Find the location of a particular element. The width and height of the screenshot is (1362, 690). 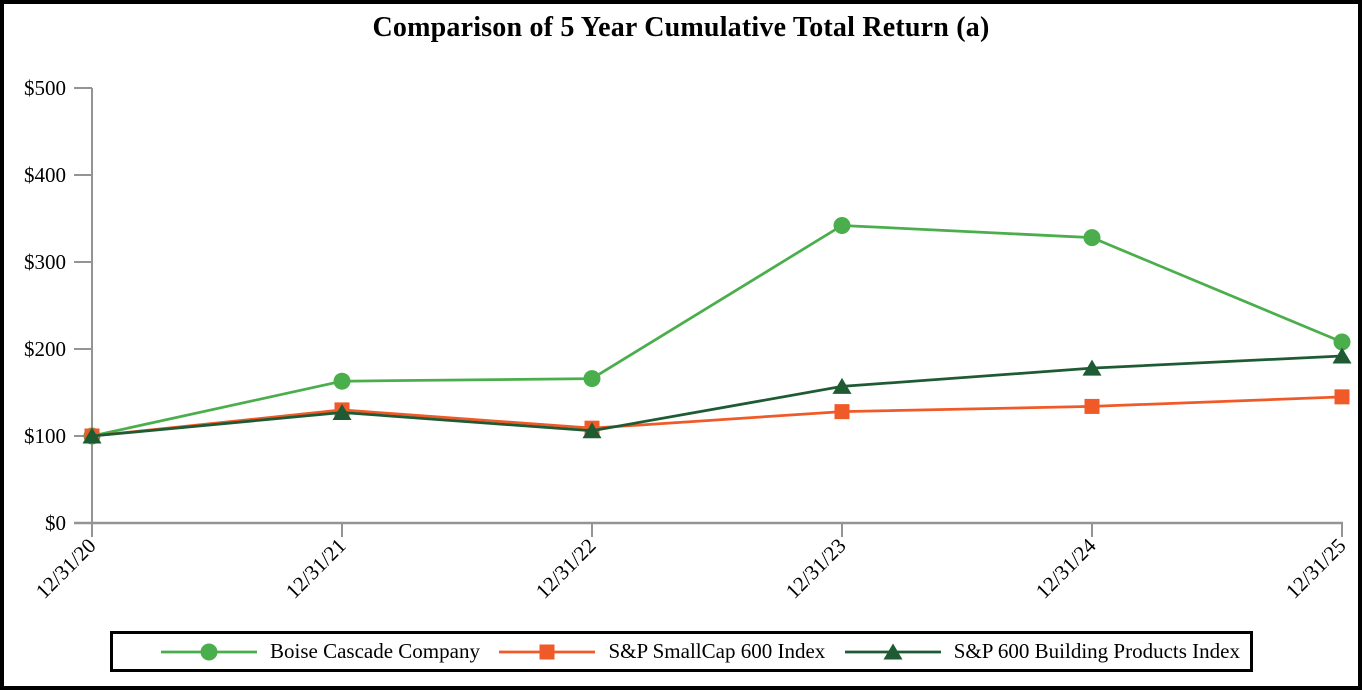

y-axis-tick-label: $0 is located at coordinates (55, 523).